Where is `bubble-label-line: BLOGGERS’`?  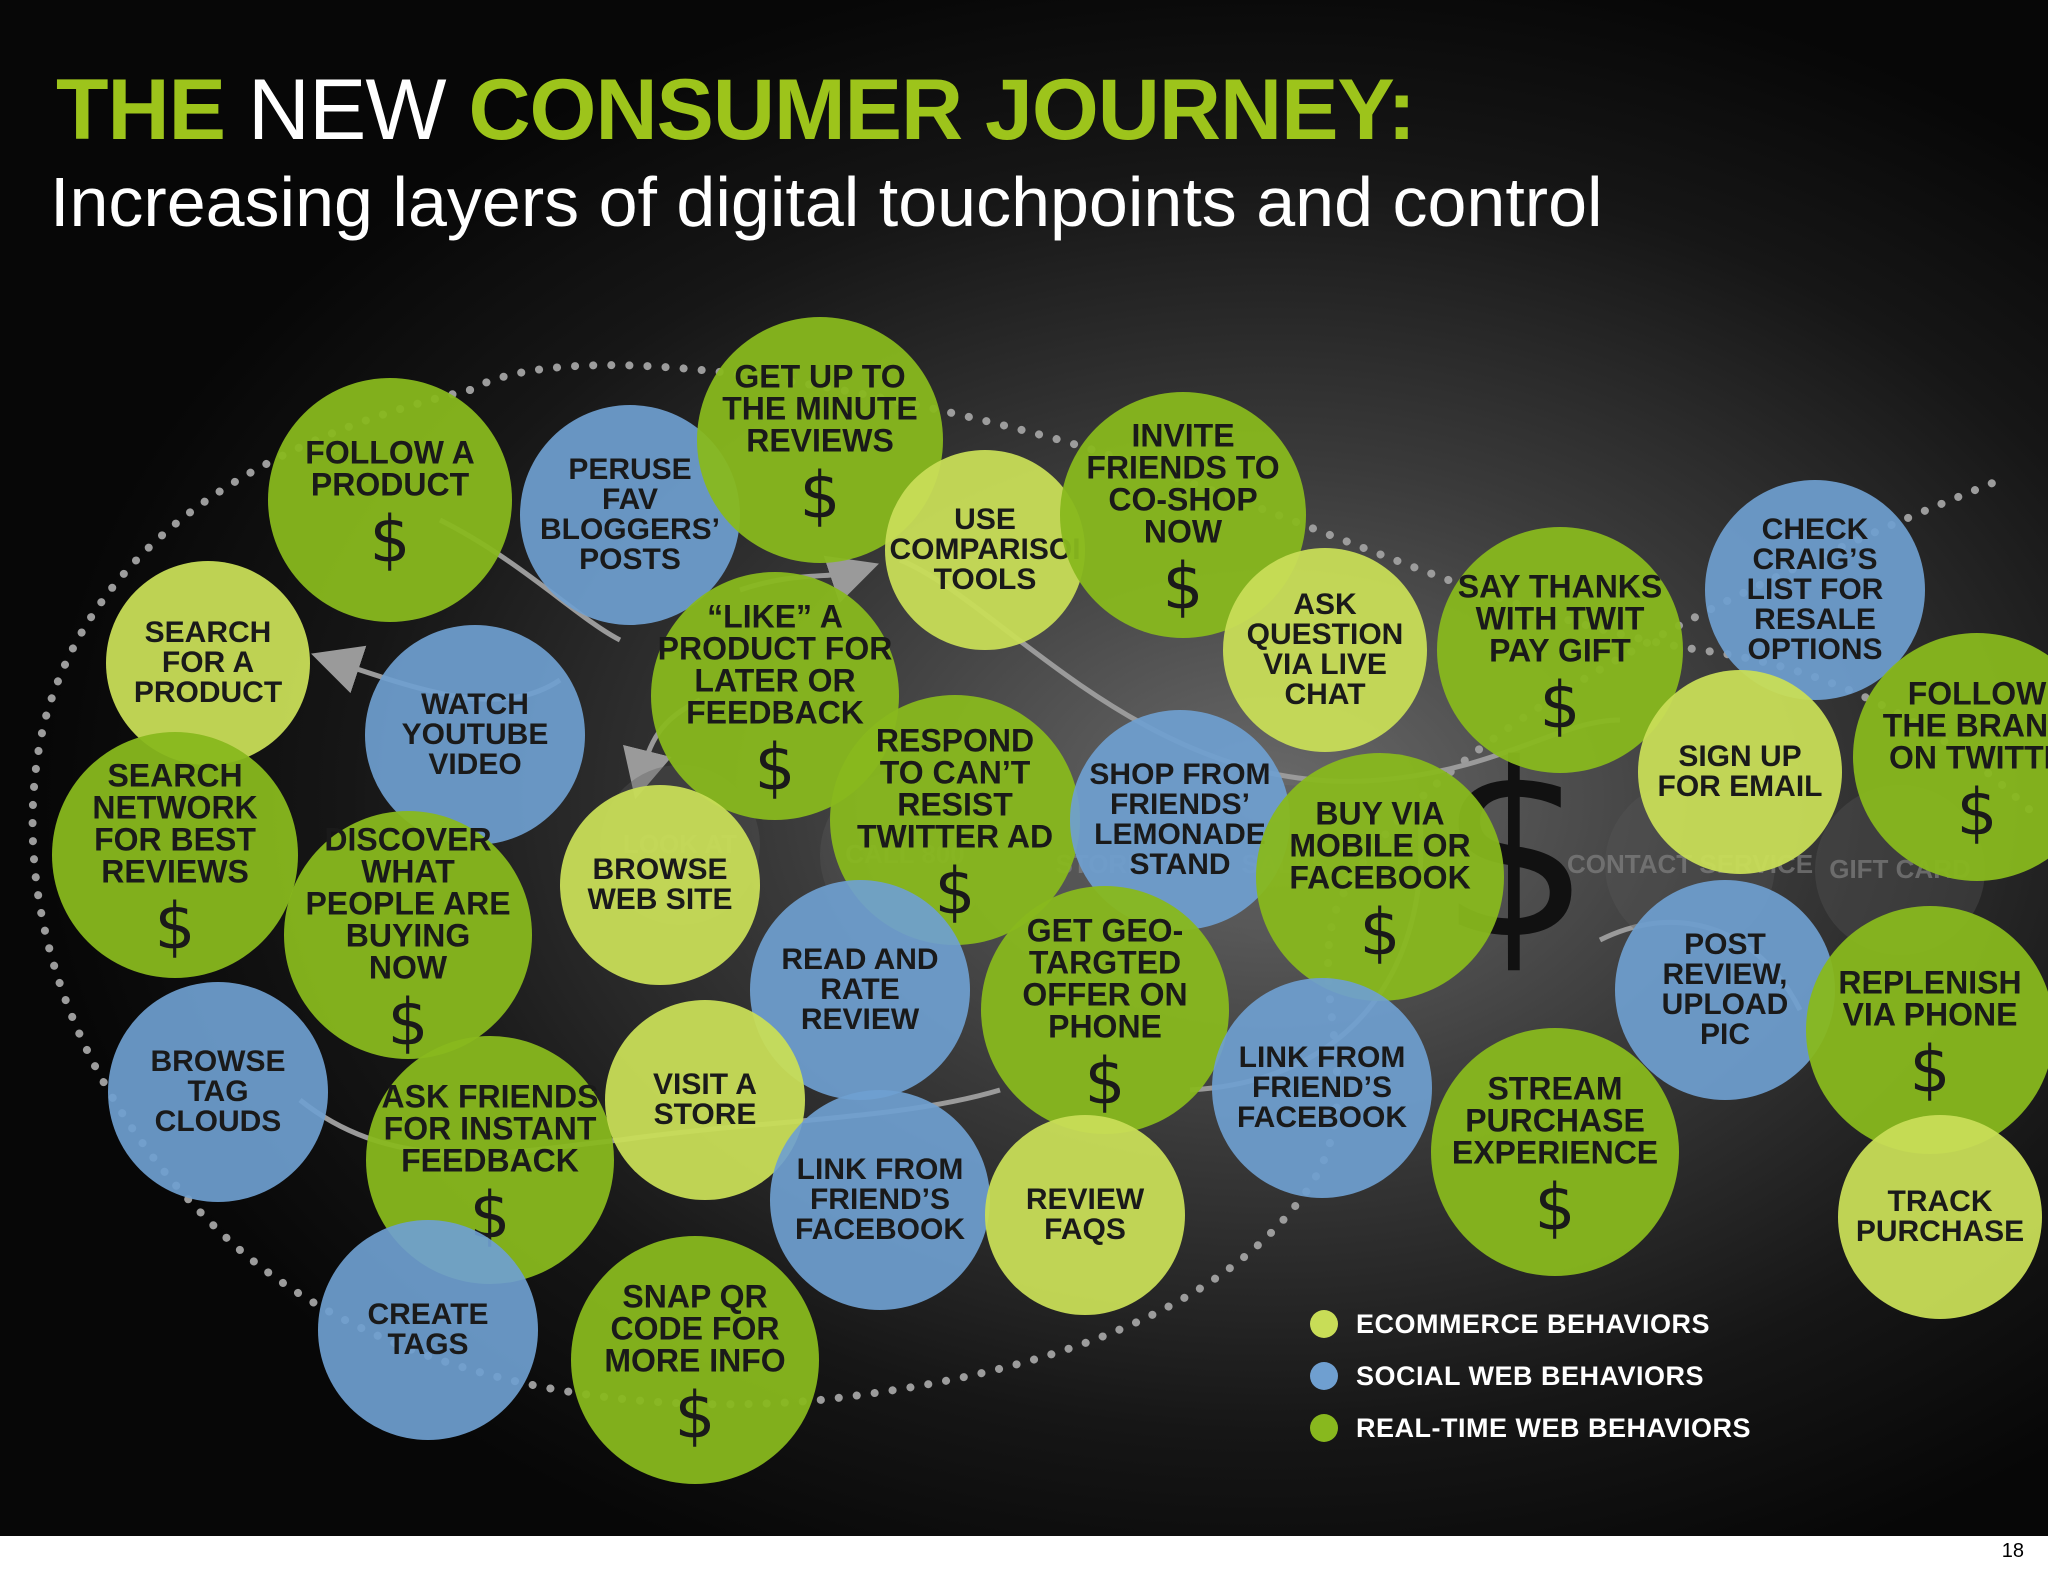 bubble-label-line: BLOGGERS’ is located at coordinates (630, 529).